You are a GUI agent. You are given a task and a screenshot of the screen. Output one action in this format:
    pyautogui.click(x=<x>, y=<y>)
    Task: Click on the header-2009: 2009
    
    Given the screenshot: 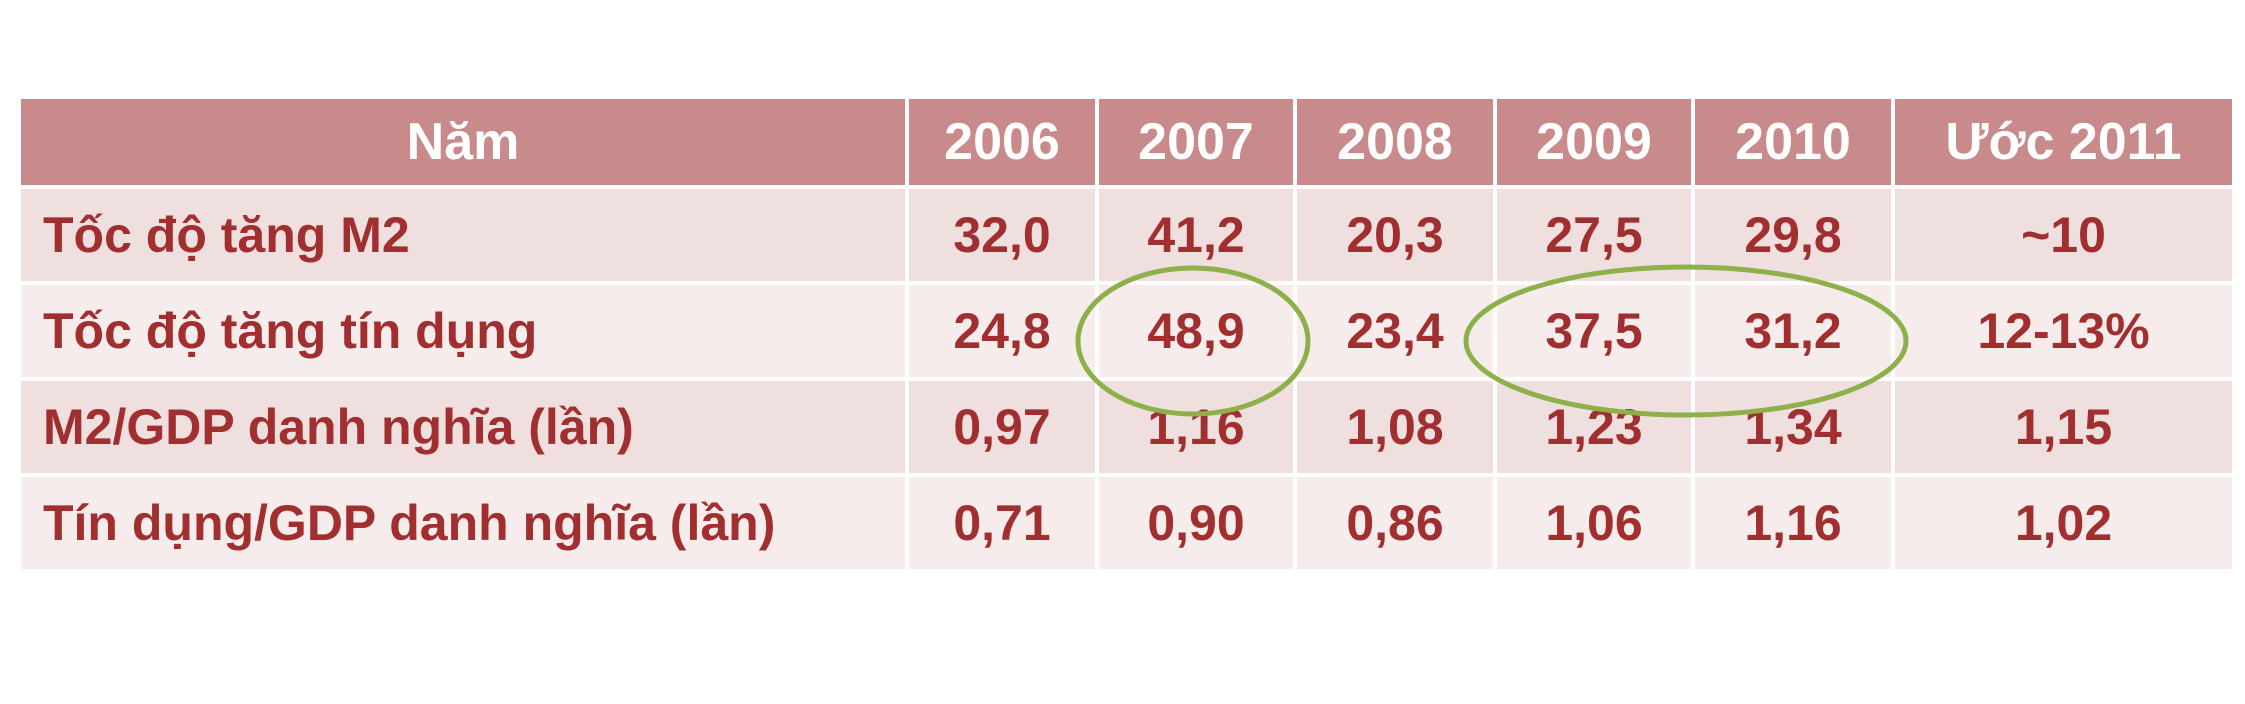 What is the action you would take?
    pyautogui.click(x=1594, y=142)
    